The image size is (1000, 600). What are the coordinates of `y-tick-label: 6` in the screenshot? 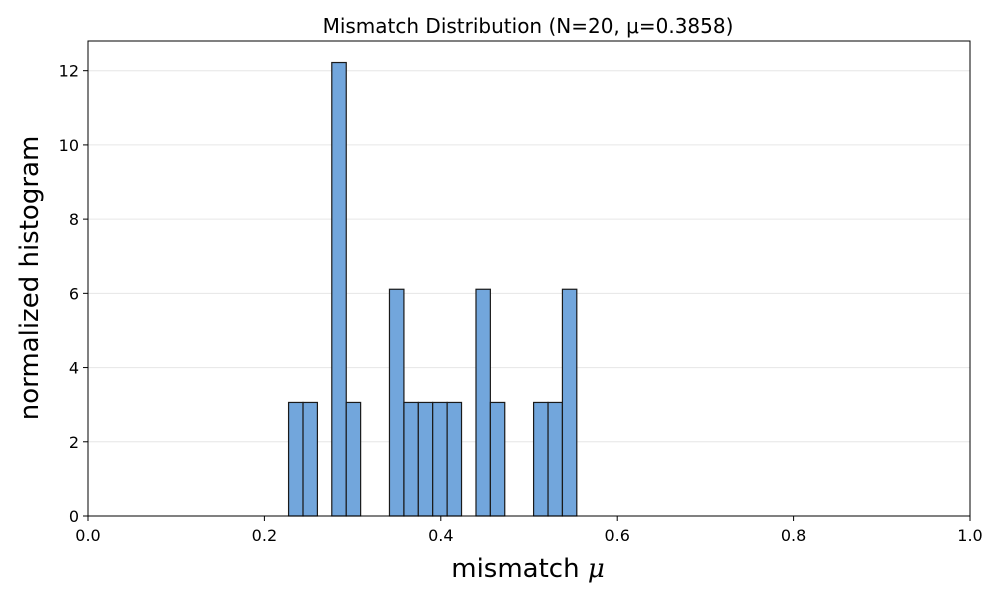 It's located at (74, 293).